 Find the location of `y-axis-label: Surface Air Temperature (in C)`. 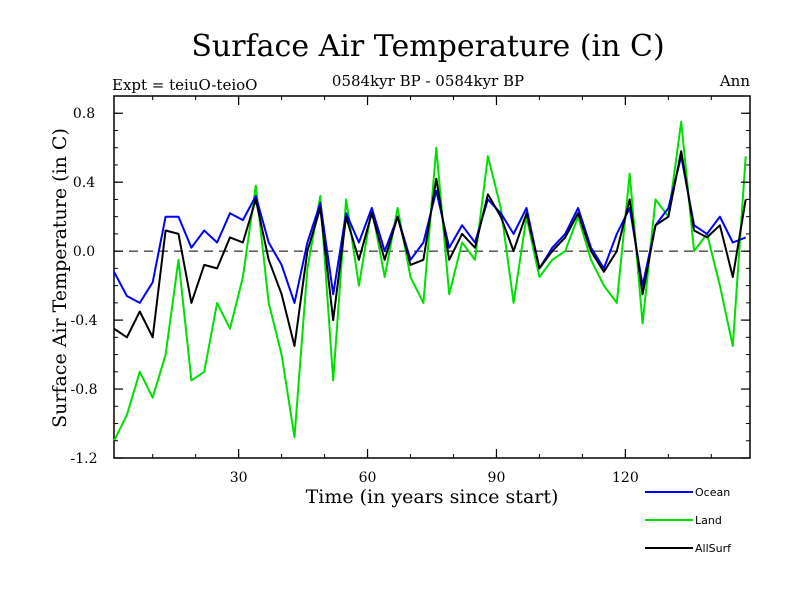

y-axis-label: Surface Air Temperature (in C) is located at coordinates (60, 278).